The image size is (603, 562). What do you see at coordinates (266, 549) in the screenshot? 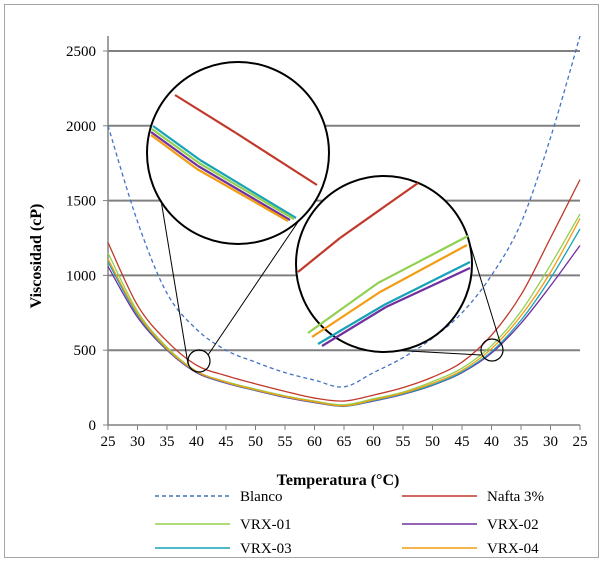
I see `legend-label: VRX-03` at bounding box center [266, 549].